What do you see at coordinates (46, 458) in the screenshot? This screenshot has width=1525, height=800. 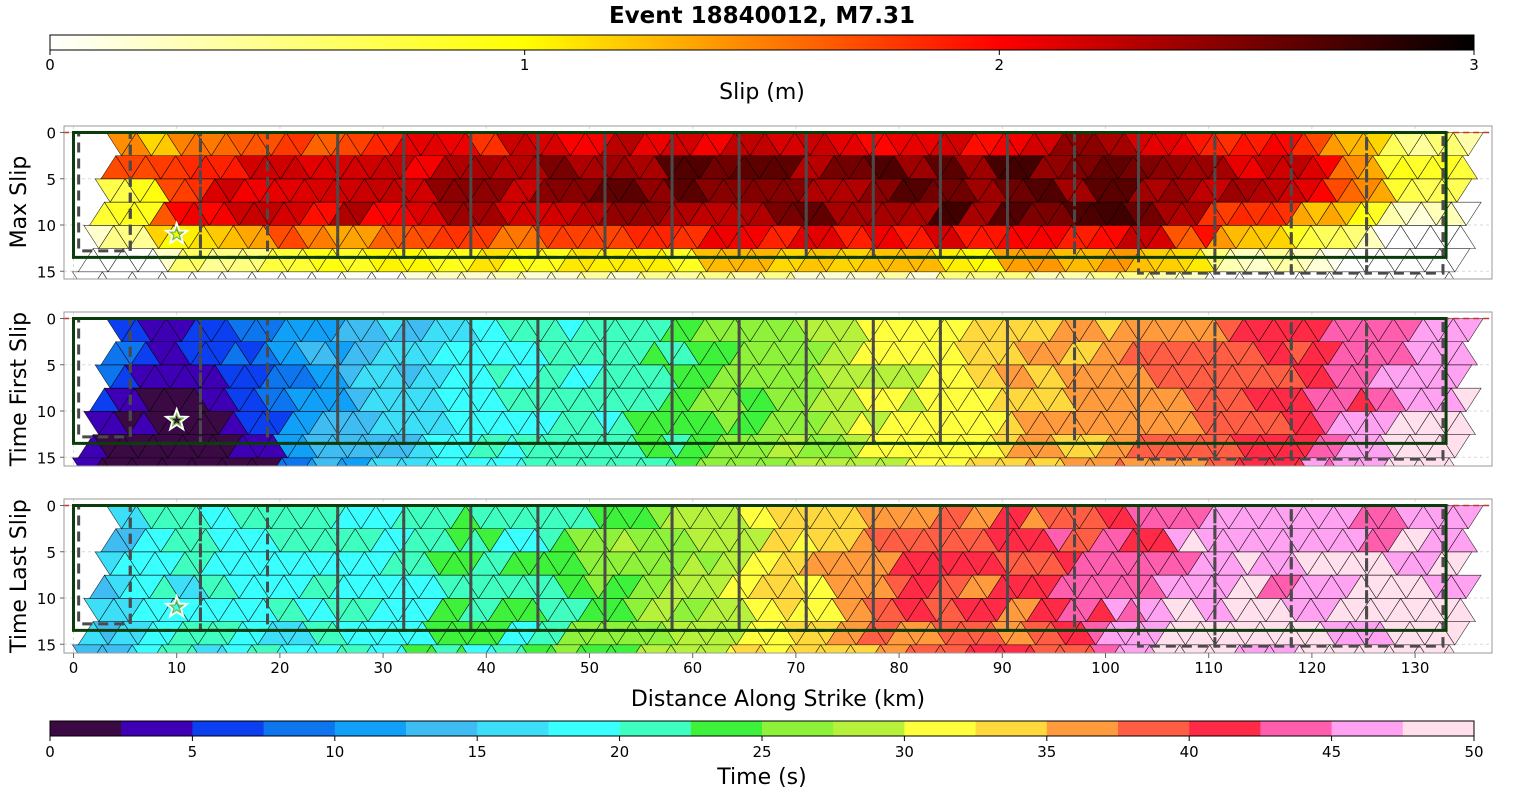 I see `y-tick-label: 15` at bounding box center [46, 458].